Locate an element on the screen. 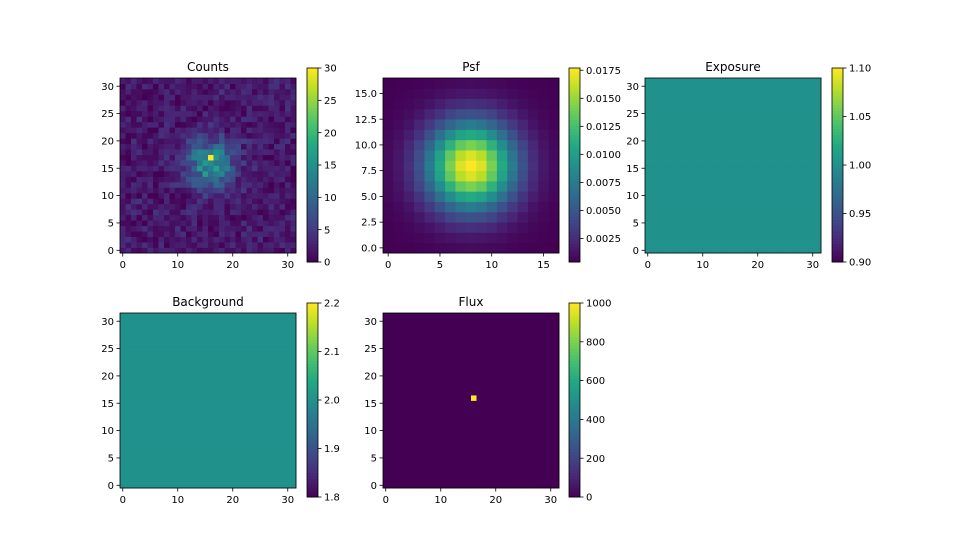 The height and width of the screenshot is (560, 960). y-tick-label: 5 is located at coordinates (374, 459).